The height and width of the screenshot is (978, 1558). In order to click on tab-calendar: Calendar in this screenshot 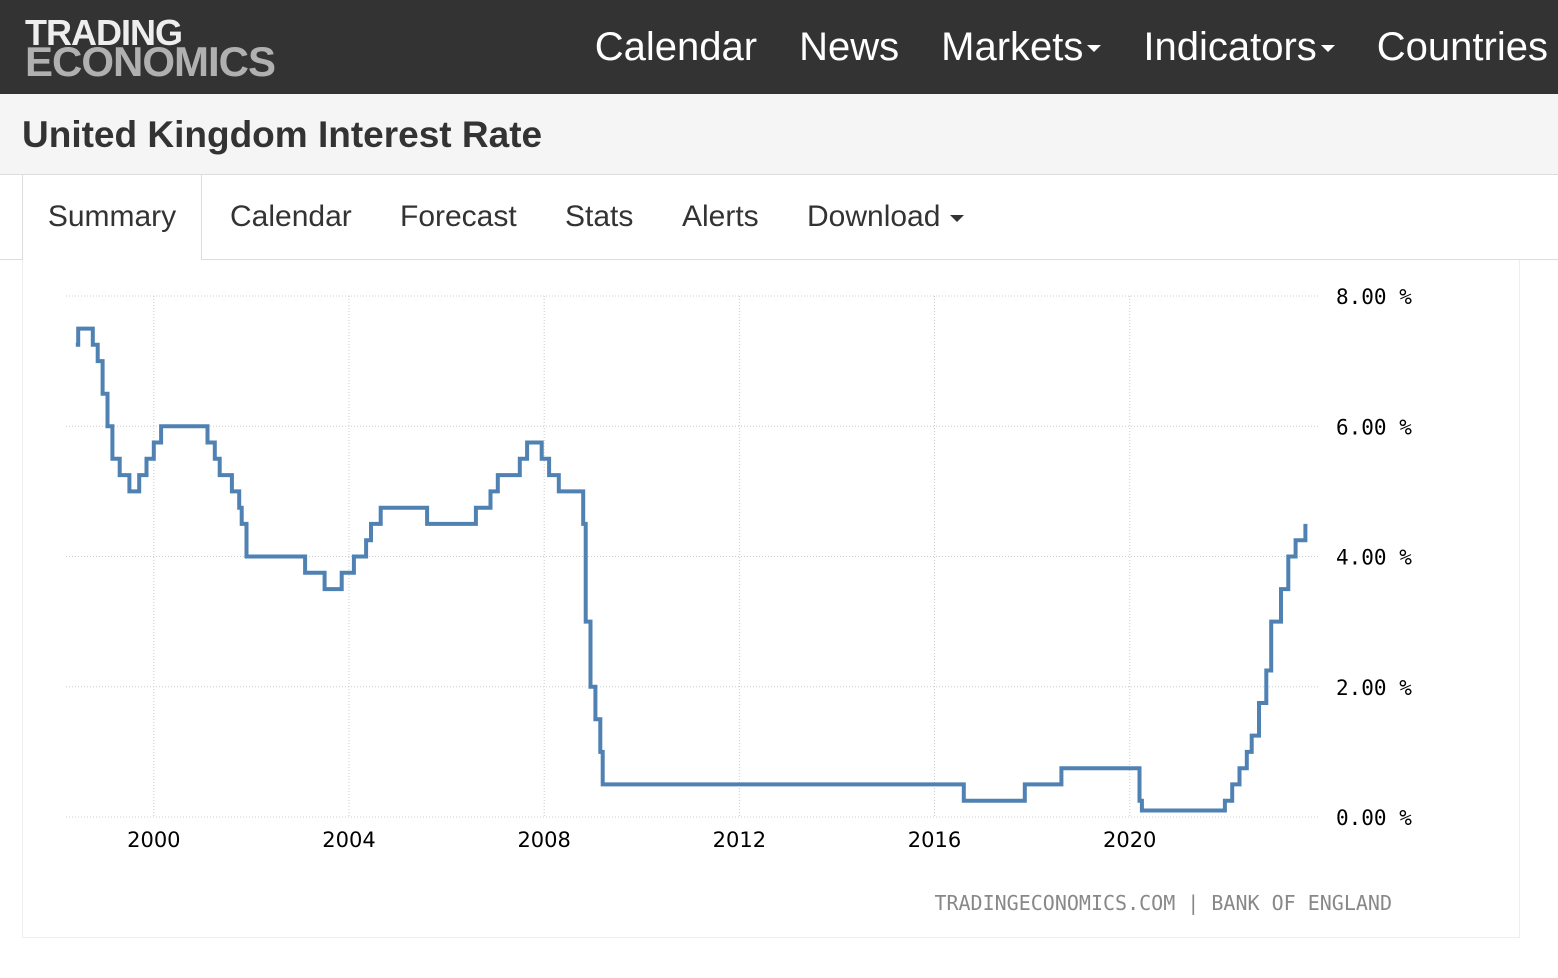, I will do `click(291, 217)`.